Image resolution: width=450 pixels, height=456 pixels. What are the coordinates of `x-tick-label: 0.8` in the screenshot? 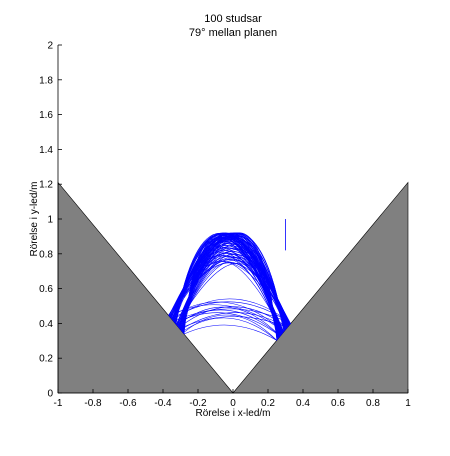 It's located at (373, 403).